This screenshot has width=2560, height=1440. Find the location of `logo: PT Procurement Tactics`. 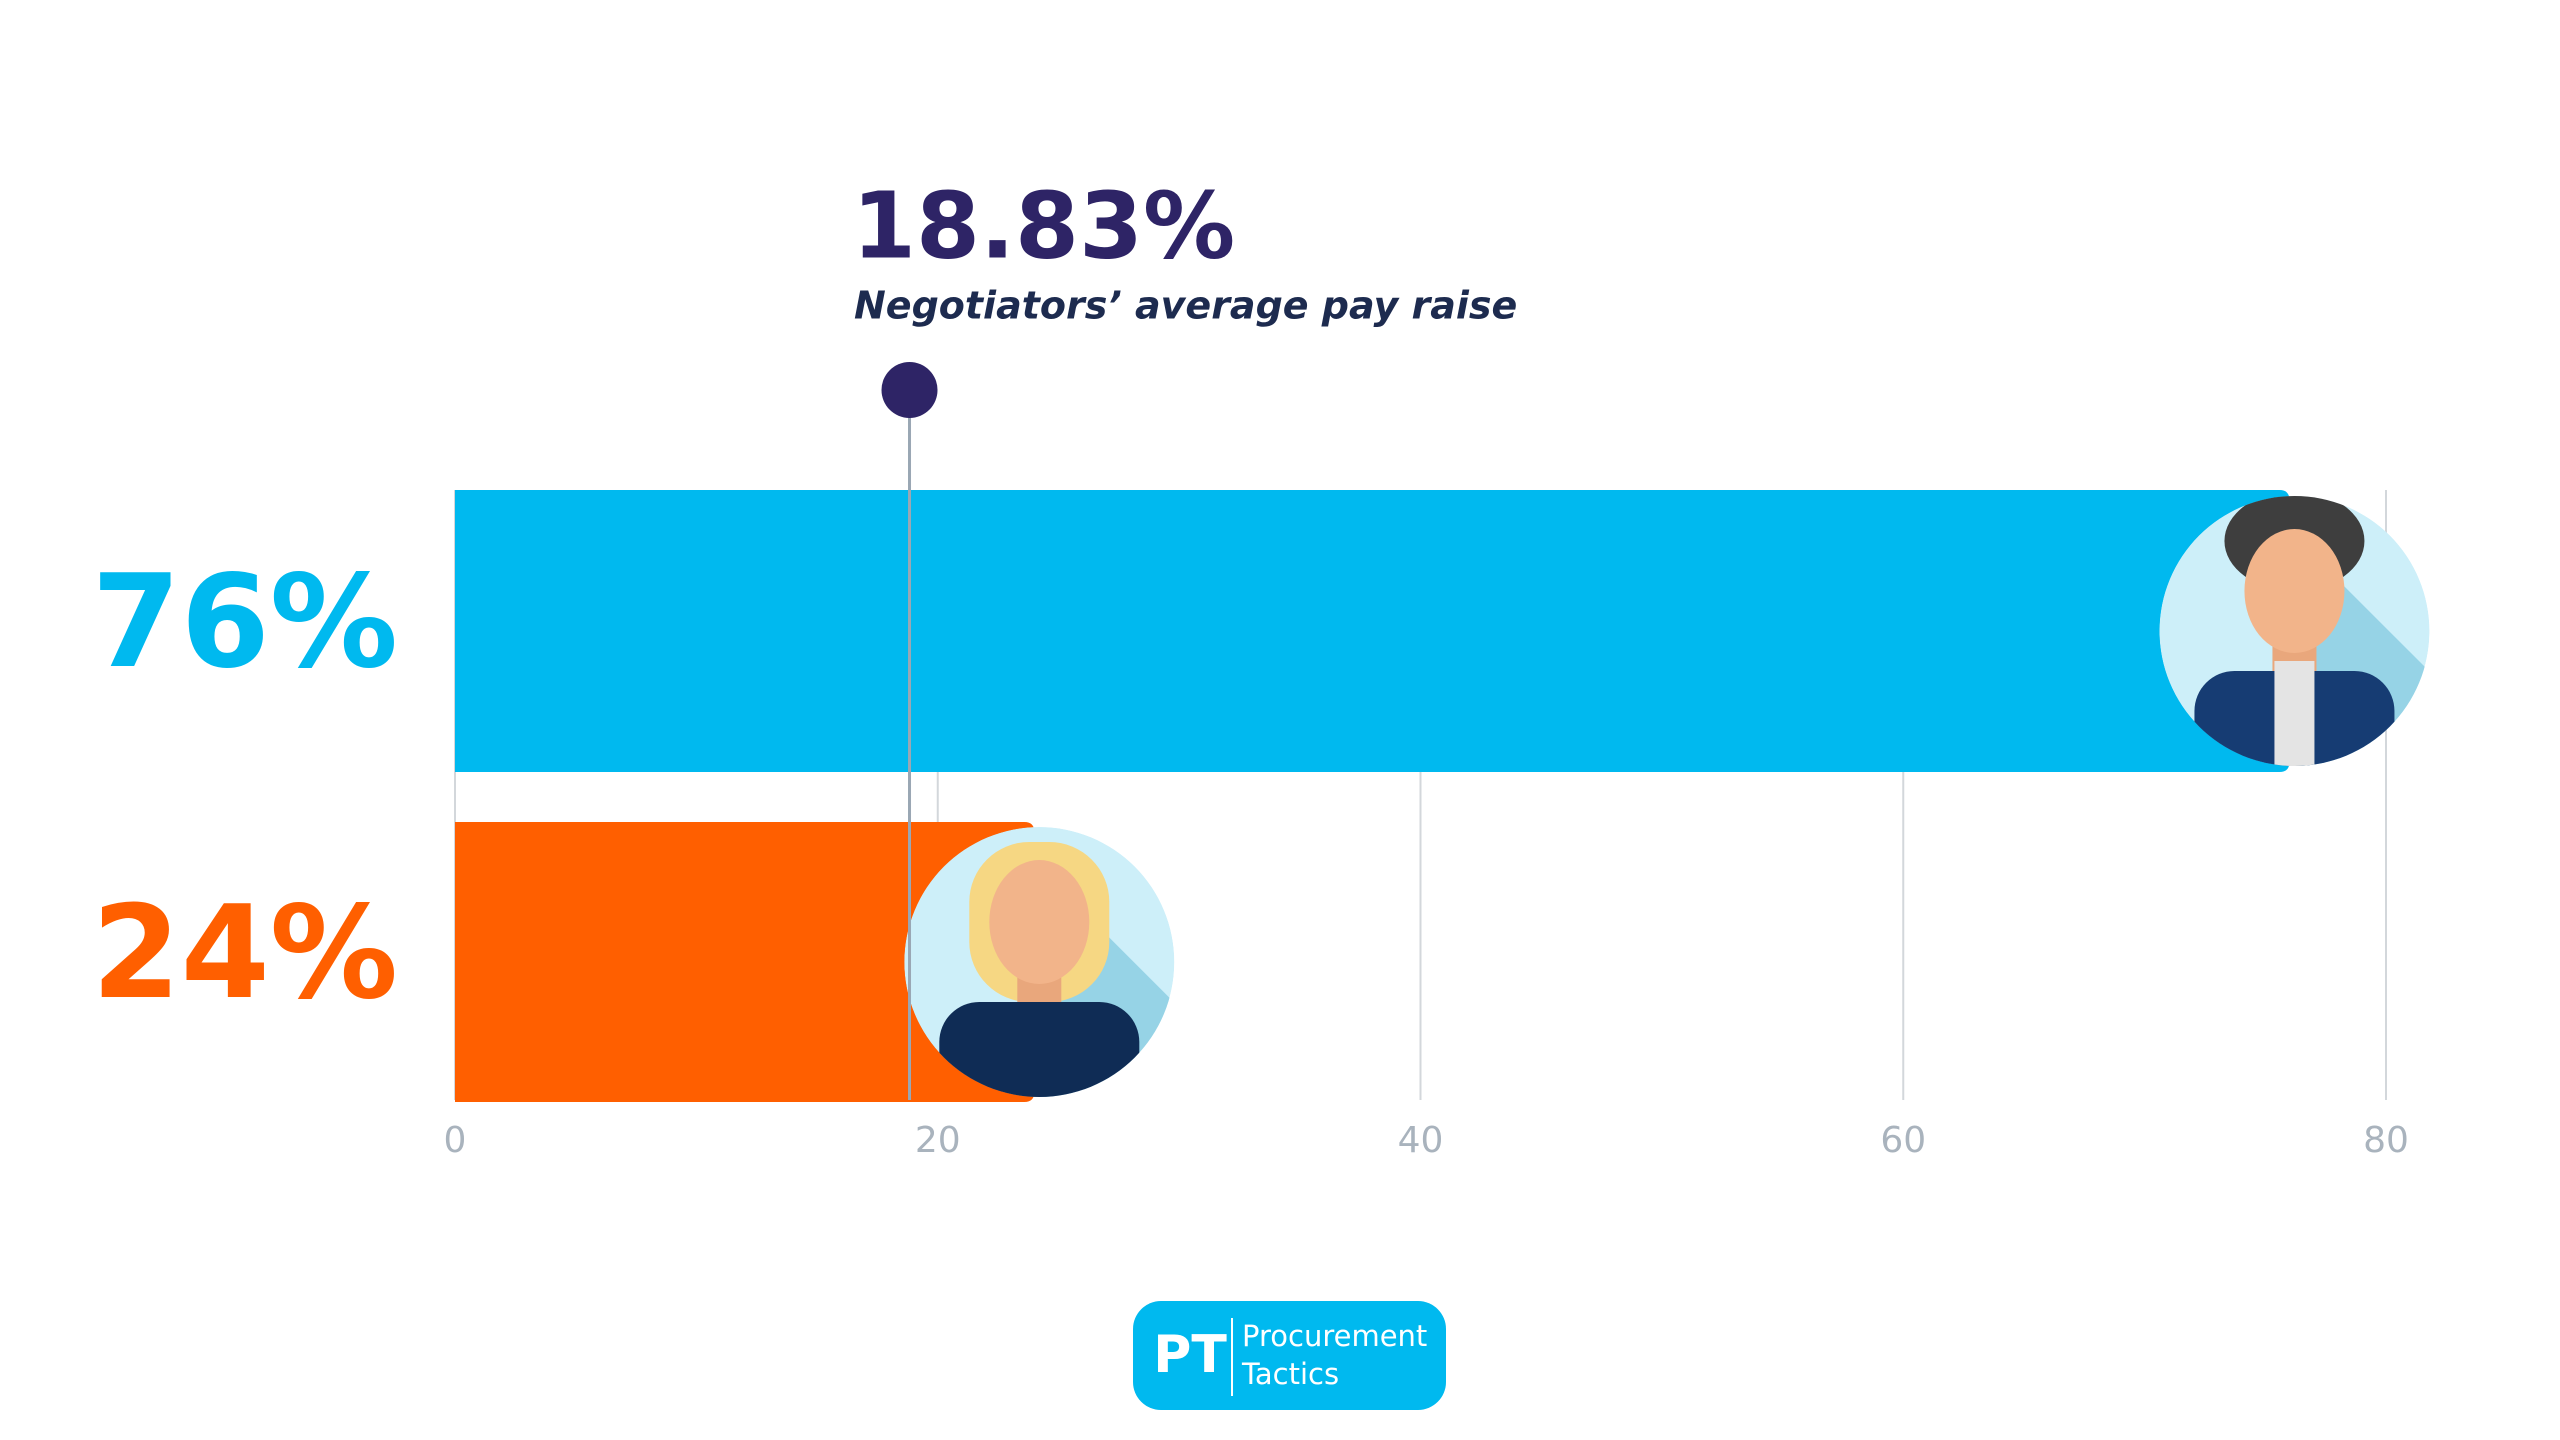

logo: PT Procurement Tactics is located at coordinates (1289, 1355).